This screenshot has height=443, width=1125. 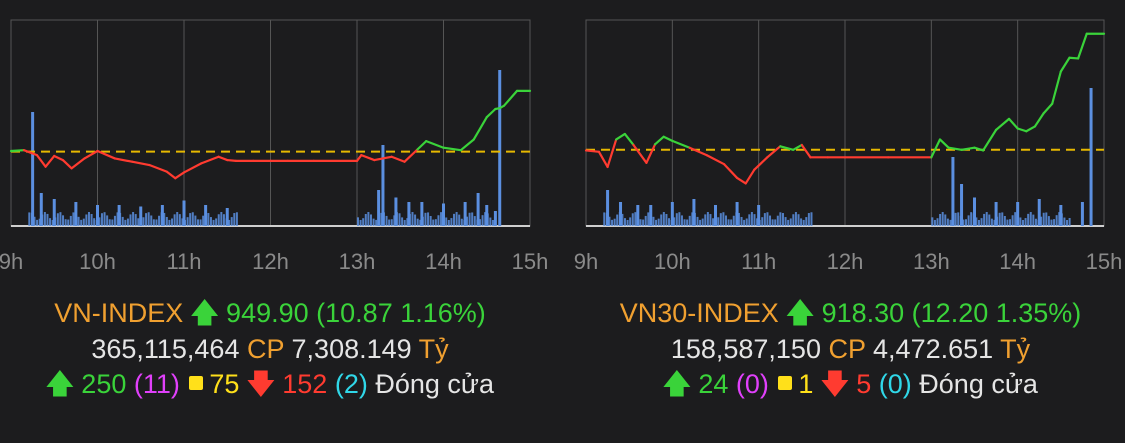 What do you see at coordinates (933, 349) in the screenshot?
I see `trade-value: 4,472.651` at bounding box center [933, 349].